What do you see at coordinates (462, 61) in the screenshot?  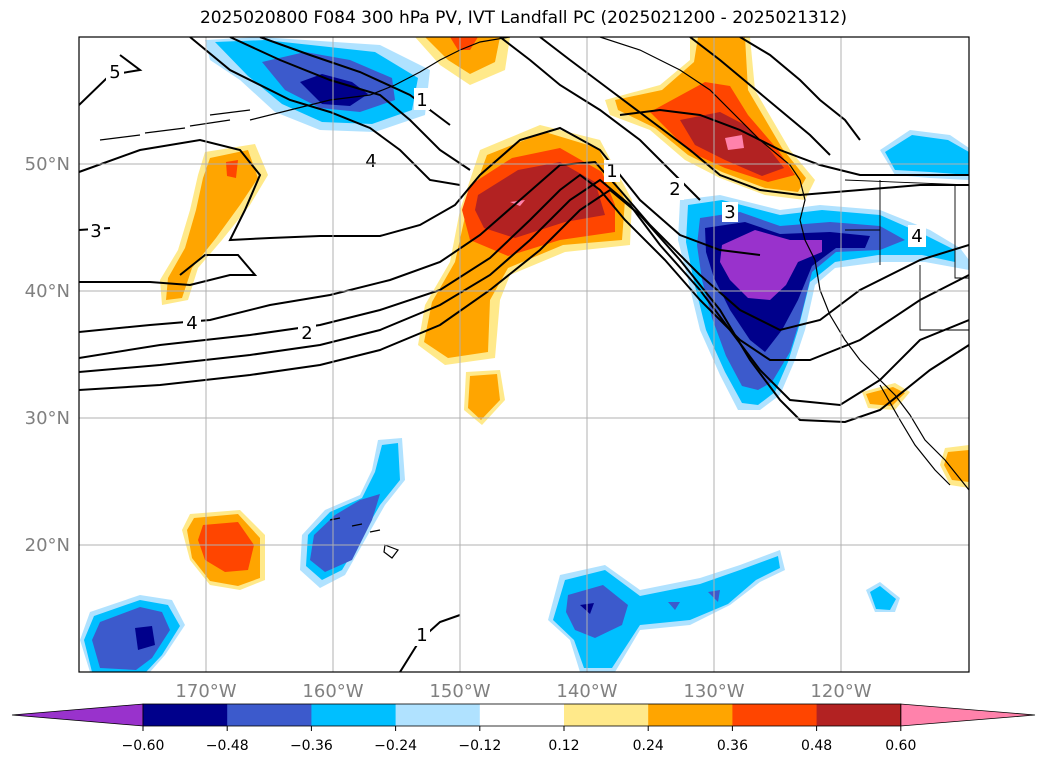 I see `positive-anomaly-north-edge` at bounding box center [462, 61].